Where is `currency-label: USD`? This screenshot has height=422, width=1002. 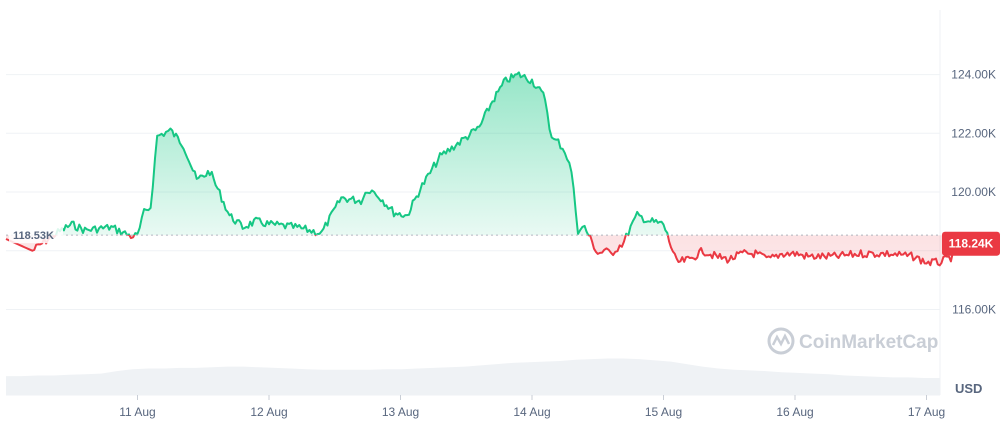 currency-label: USD is located at coordinates (968, 388).